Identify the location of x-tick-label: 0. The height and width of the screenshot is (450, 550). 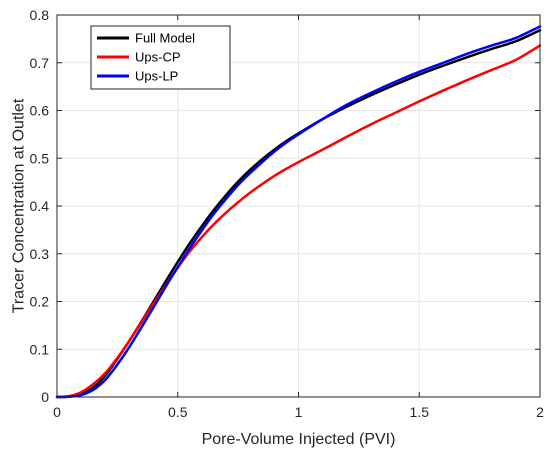
(57, 412).